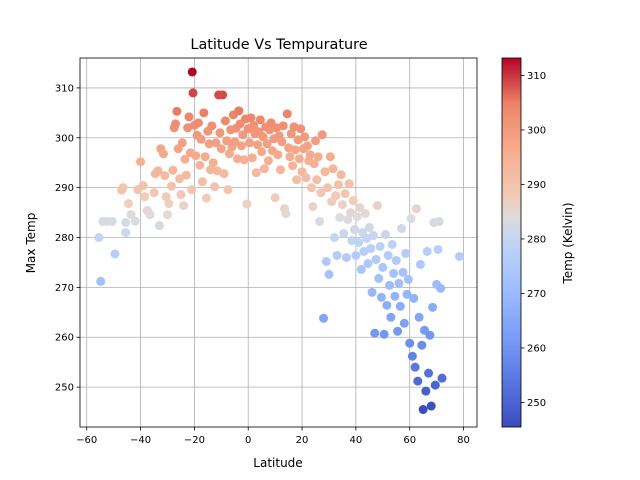 The width and height of the screenshot is (640, 480). Describe the element at coordinates (86, 440) in the screenshot. I see `x-tick-label: −60` at that location.